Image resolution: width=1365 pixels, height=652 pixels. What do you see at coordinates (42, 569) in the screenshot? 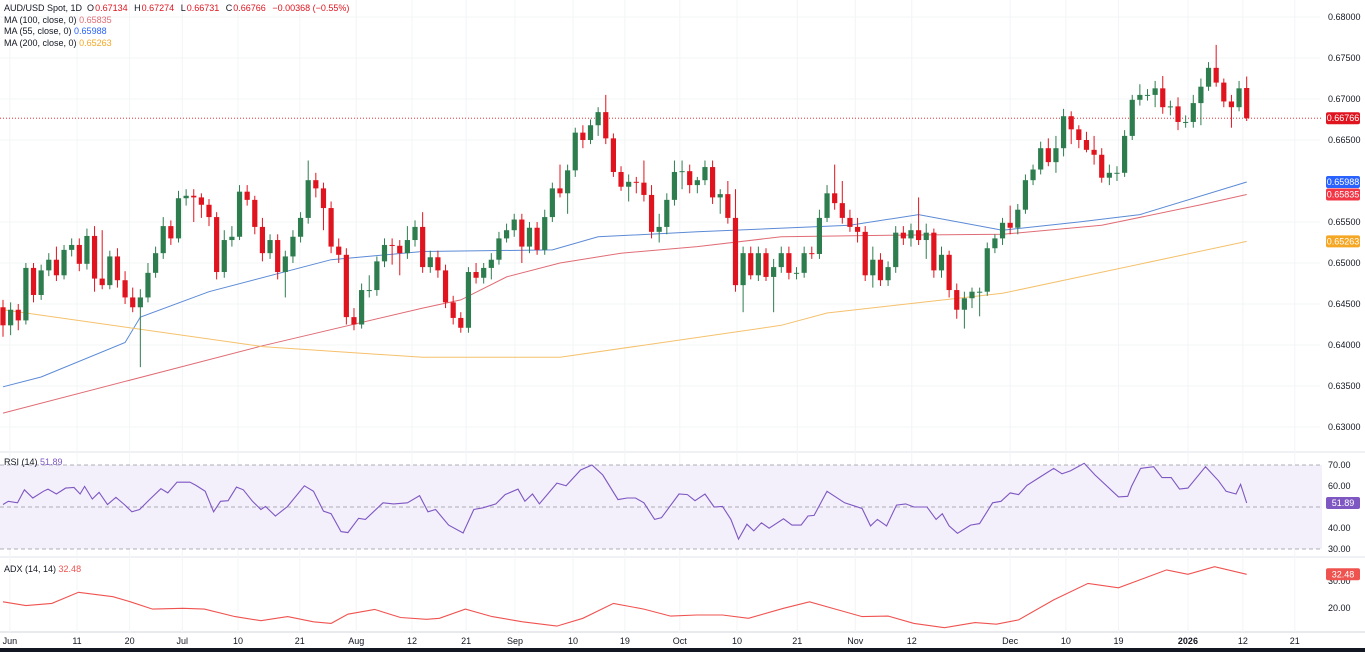
I see `adx-legend: ADX (14, 14) 32.48` at bounding box center [42, 569].